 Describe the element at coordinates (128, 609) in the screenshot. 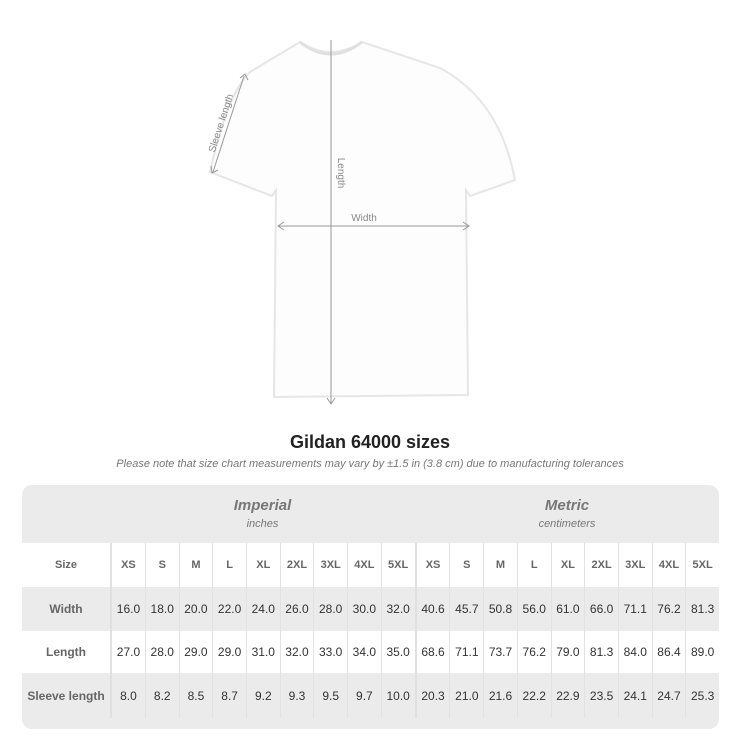

I see `table-cell: 16.0` at that location.